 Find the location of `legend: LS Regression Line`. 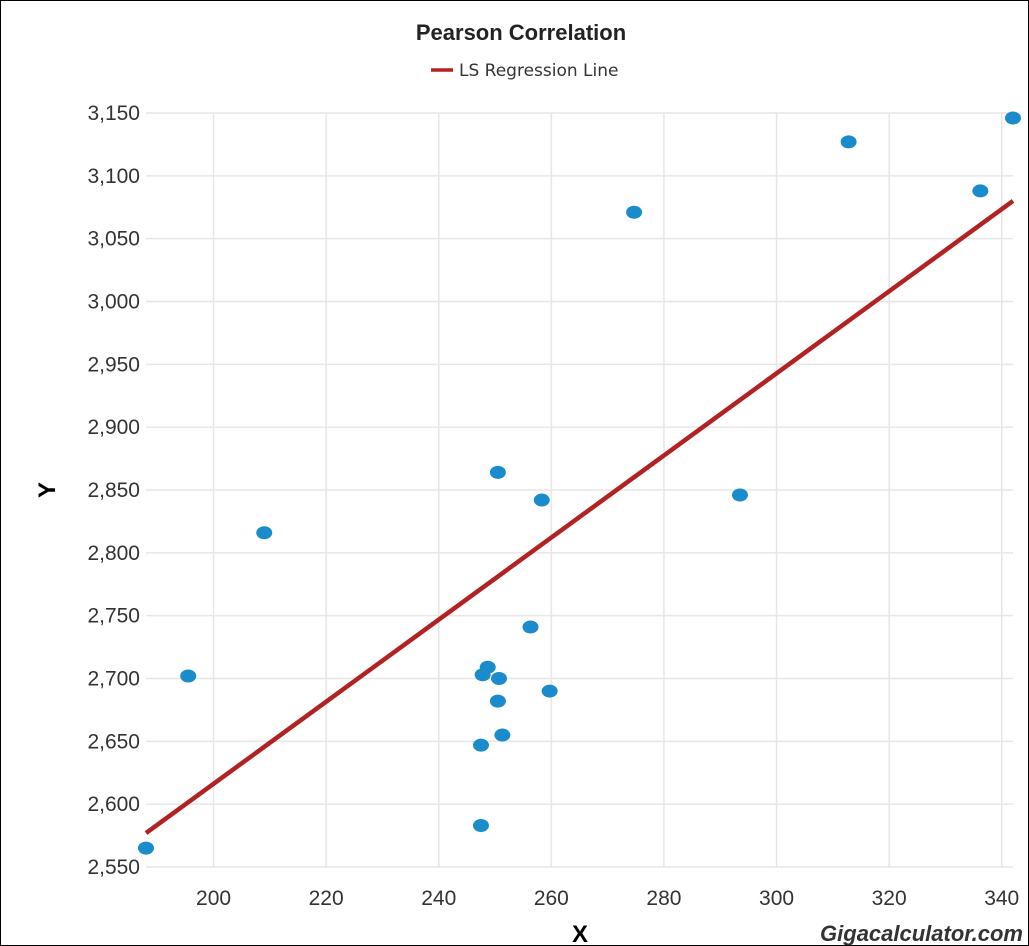

legend: LS Regression Line is located at coordinates (524, 71).